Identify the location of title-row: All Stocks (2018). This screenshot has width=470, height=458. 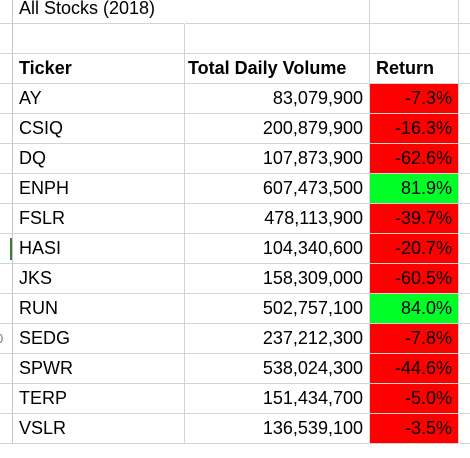
(235, 12).